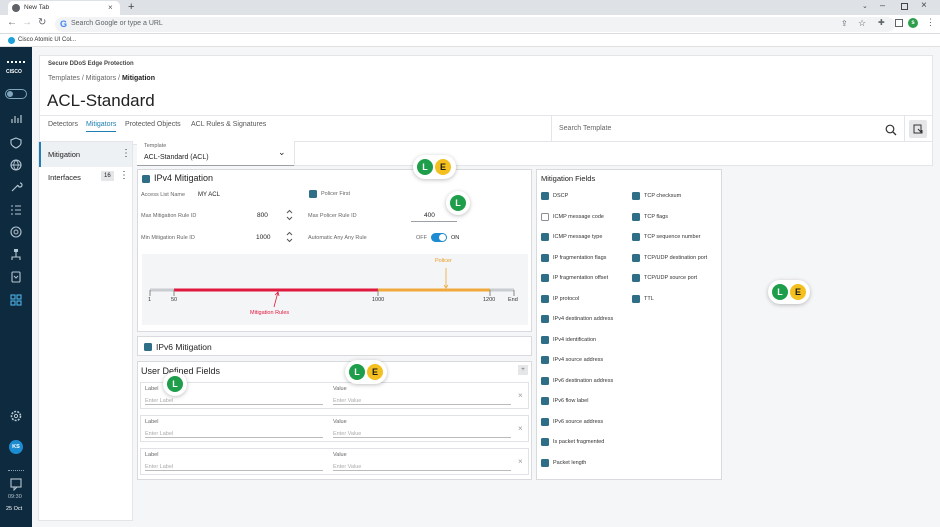  I want to click on browser-menu-icon: ⋮, so click(930, 22).